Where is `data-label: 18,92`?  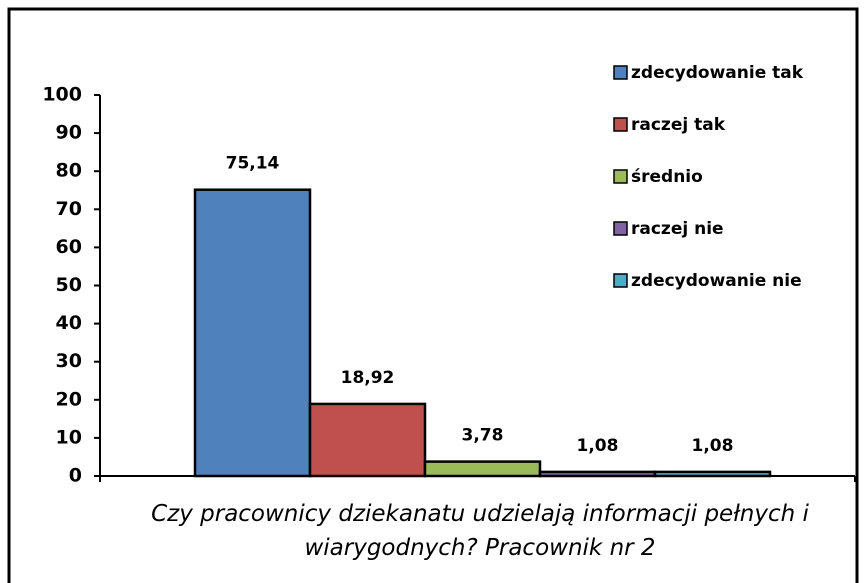 data-label: 18,92 is located at coordinates (368, 378).